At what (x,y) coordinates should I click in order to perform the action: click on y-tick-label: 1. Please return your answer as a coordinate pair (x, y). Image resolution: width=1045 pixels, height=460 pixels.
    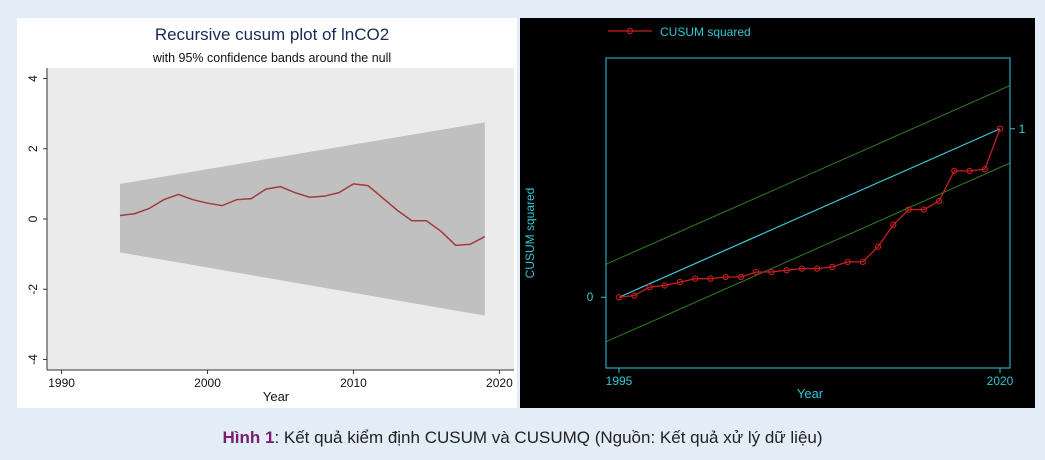
    Looking at the image, I should click on (1022, 129).